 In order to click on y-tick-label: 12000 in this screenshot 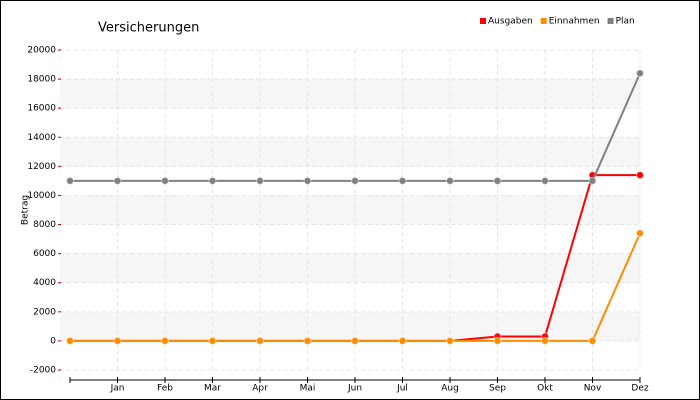, I will do `click(41, 167)`.